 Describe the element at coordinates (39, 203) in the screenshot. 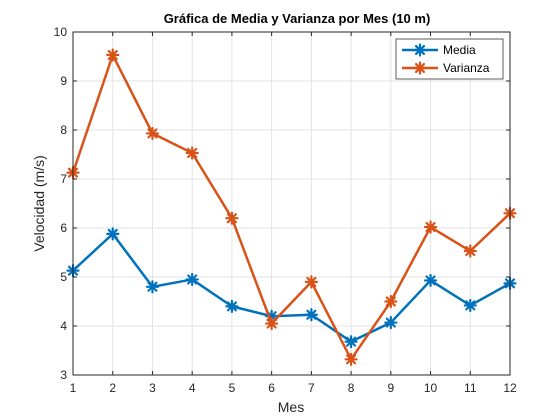

I see `y-axis-label: Velocidad (m/s)` at that location.